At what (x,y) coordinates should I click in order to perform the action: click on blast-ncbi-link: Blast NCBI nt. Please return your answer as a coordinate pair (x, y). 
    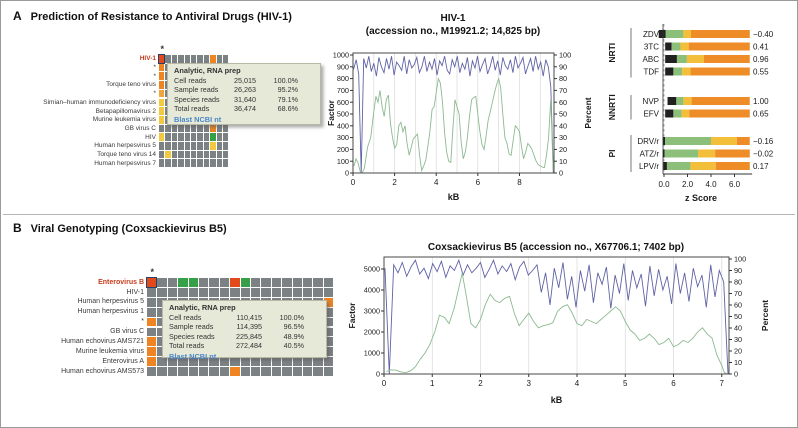
    Looking at the image, I should click on (198, 119).